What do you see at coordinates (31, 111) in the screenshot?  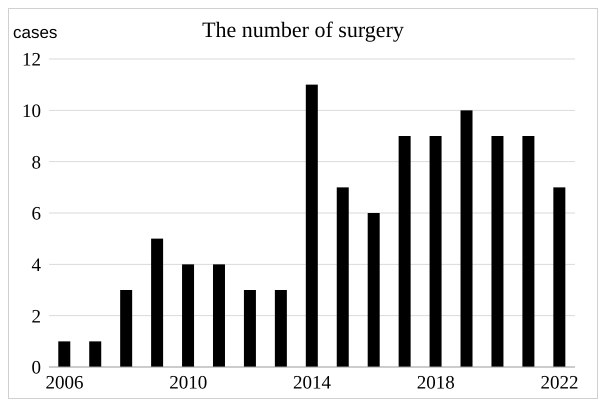 I see `y-tick-label: 10` at bounding box center [31, 111].